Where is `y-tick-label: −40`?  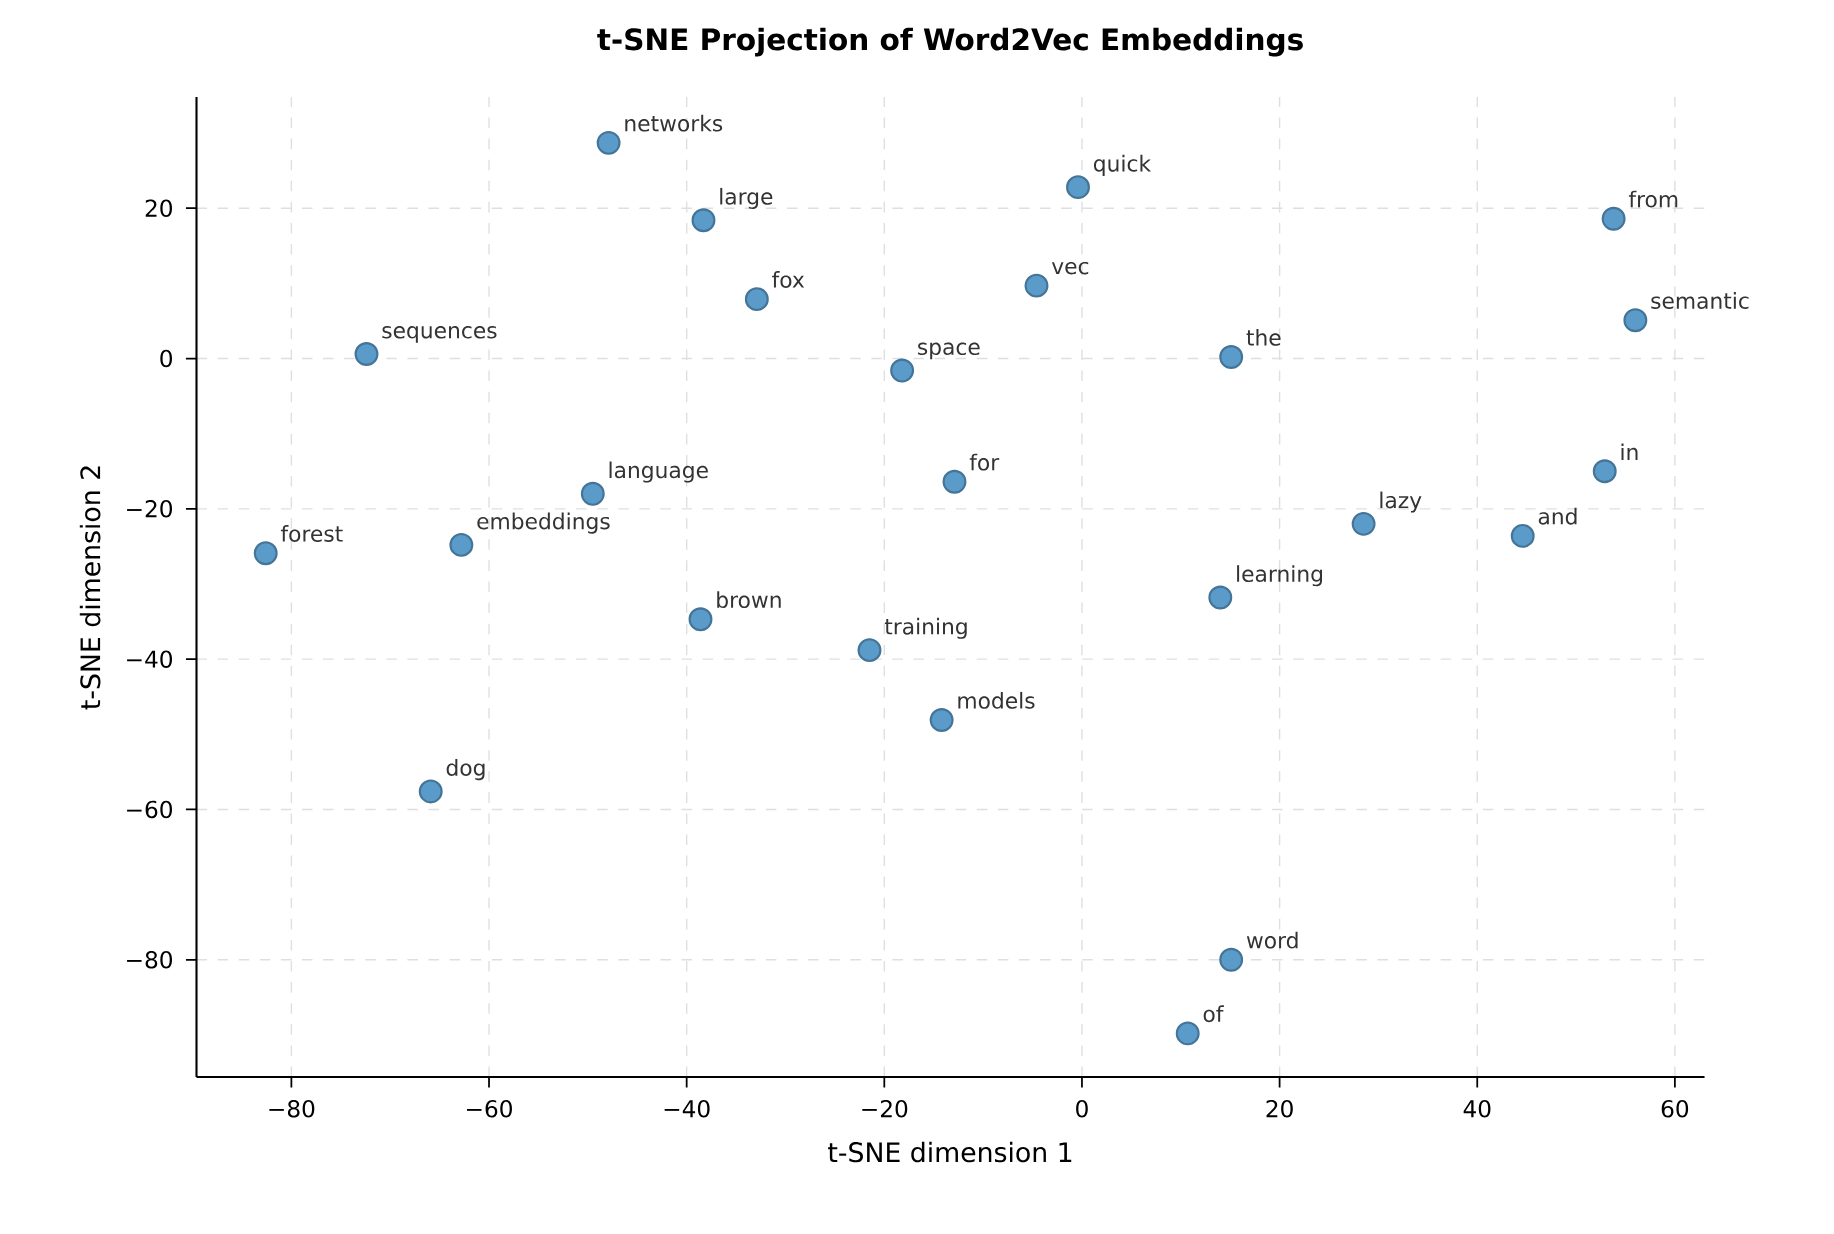
y-tick-label: −40 is located at coordinates (150, 659).